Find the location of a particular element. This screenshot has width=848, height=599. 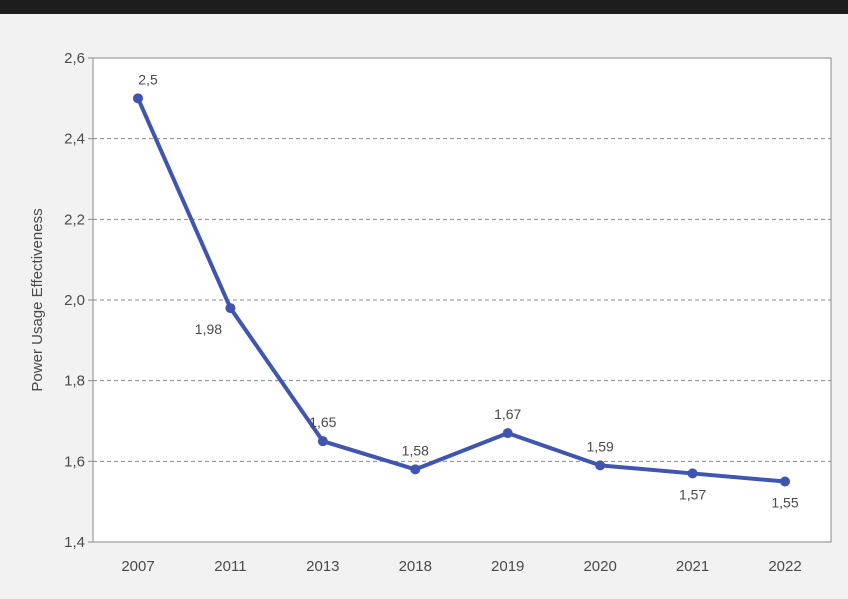

y-tick-label: 2,6 is located at coordinates (74, 58).